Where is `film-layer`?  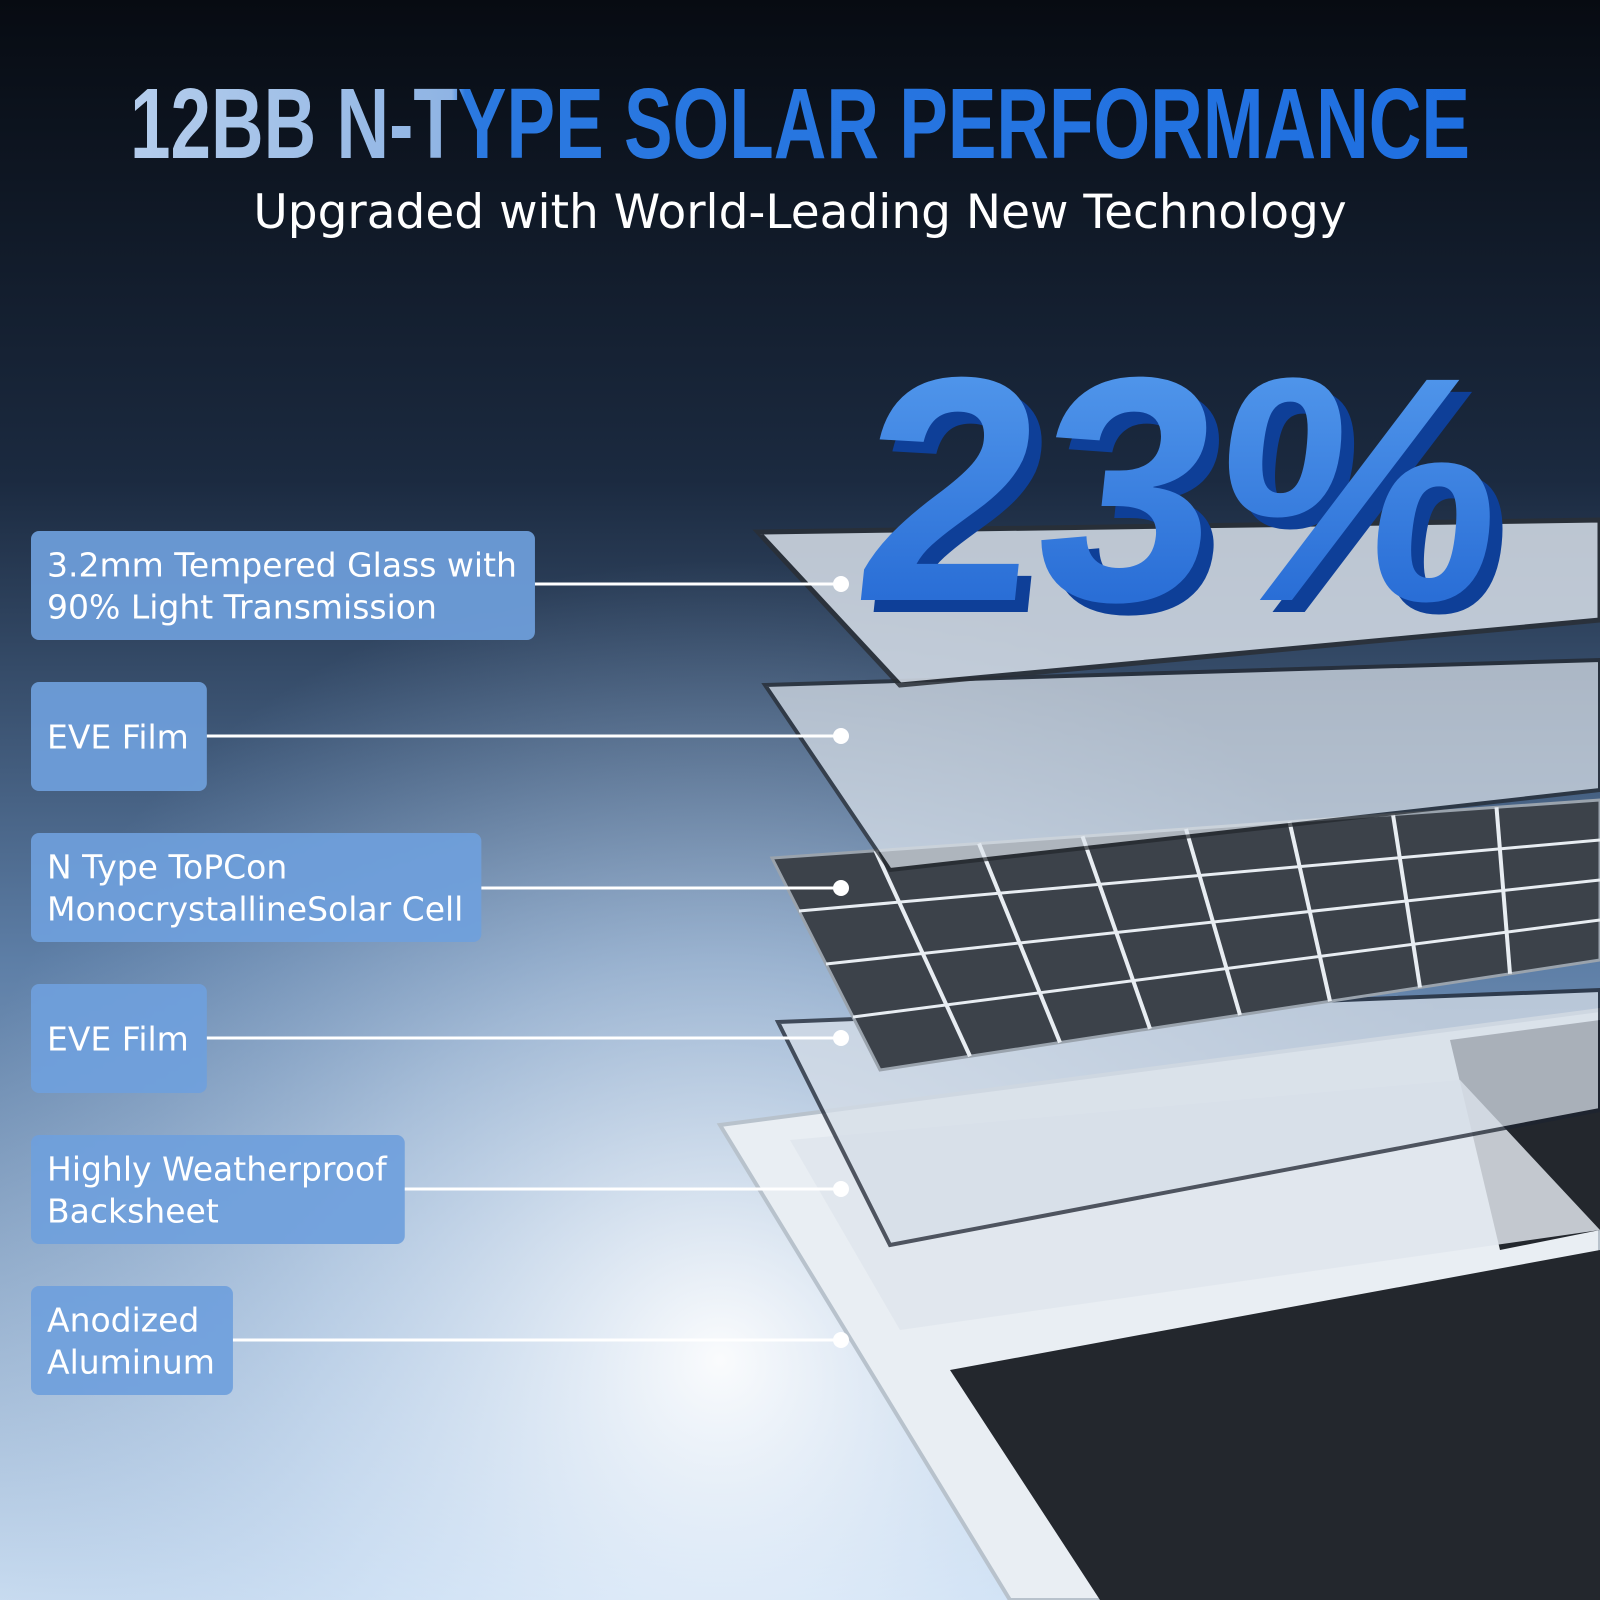
film-layer is located at coordinates (1180, 765).